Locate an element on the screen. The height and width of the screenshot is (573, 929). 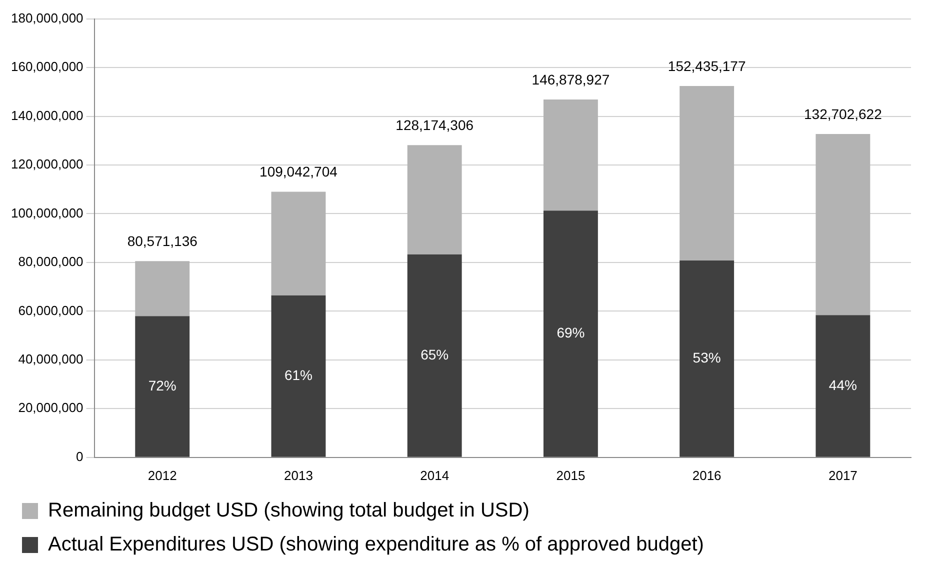
total-label: 128,174,306 is located at coordinates (435, 124).